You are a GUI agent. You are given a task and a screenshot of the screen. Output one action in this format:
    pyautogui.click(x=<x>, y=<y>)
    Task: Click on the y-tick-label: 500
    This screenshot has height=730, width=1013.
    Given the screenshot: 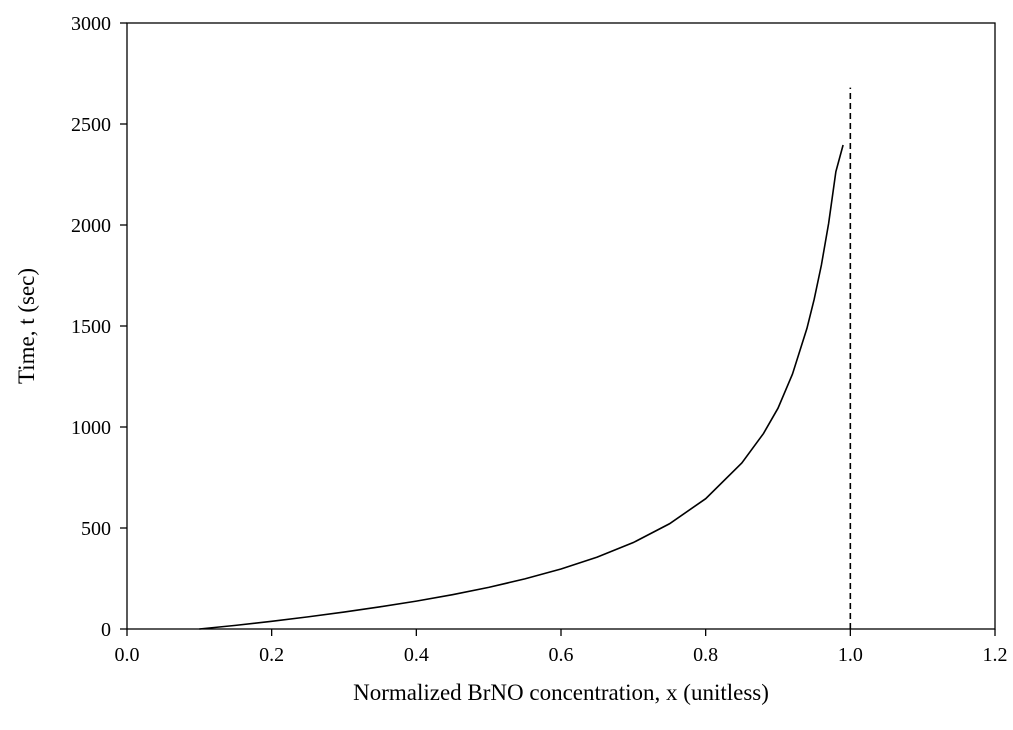 What is the action you would take?
    pyautogui.click(x=96, y=529)
    